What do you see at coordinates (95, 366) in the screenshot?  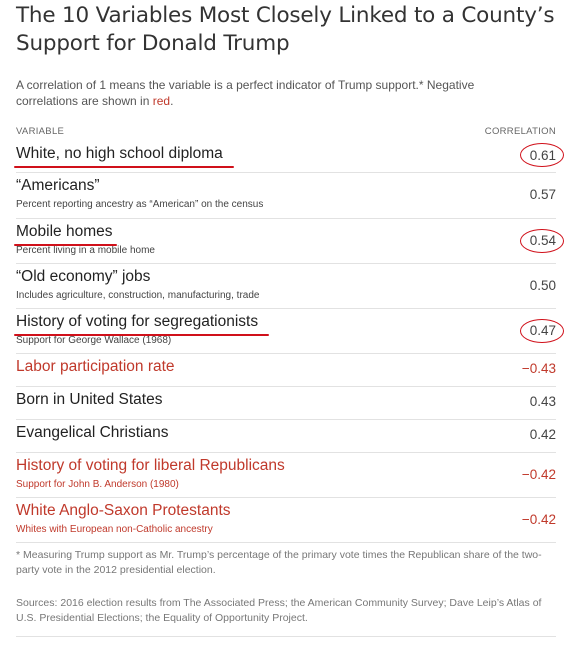 I see `variable-name: Labor participation rate` at bounding box center [95, 366].